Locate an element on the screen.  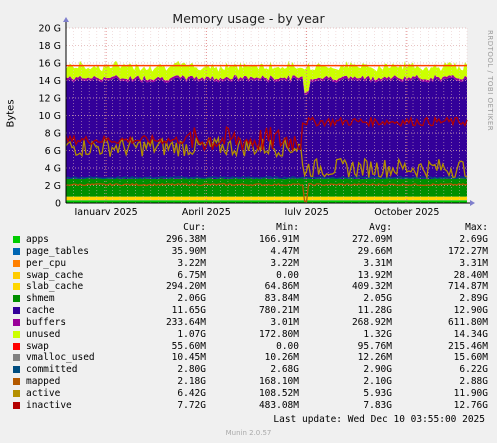
legend-row-committed: committed 2.80G 2.68G 2.90G 6.22G is located at coordinates (249, 370).